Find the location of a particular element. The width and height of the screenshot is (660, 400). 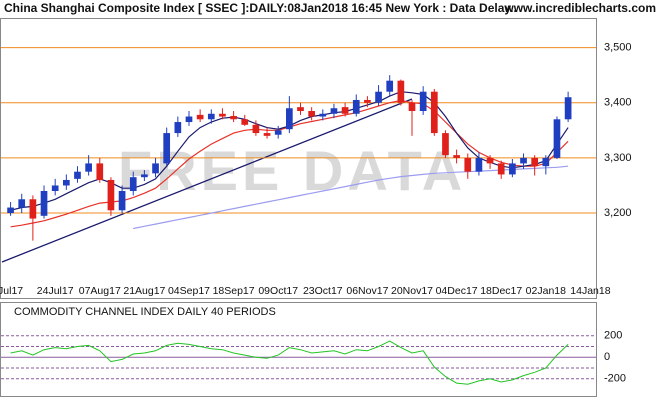

x-tick-label: Jul17 is located at coordinates (11, 291).